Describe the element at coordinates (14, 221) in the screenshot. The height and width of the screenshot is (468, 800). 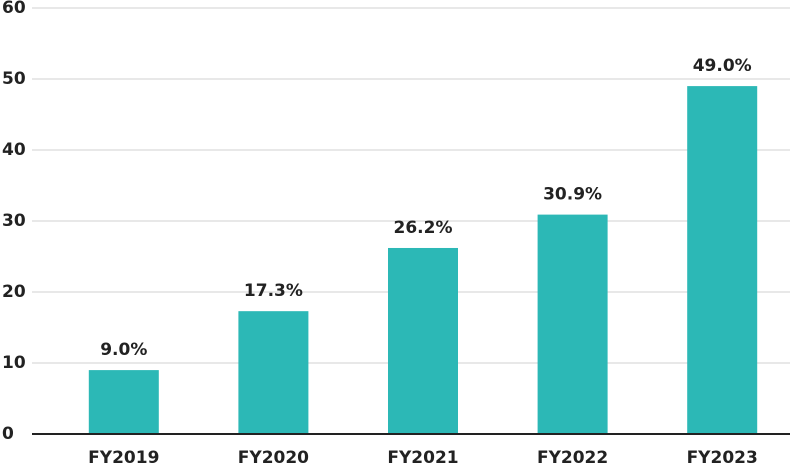
I see `y-tick-label: 30` at that location.